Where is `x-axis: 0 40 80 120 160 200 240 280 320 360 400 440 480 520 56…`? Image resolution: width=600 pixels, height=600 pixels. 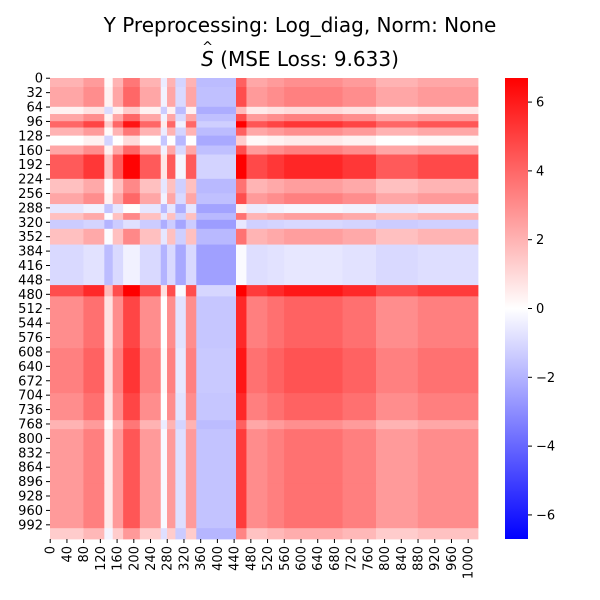
x-axis: 0 40 80 120 160 200 240 280 320 360 400 440 480 520 56… is located at coordinates (260, 559).